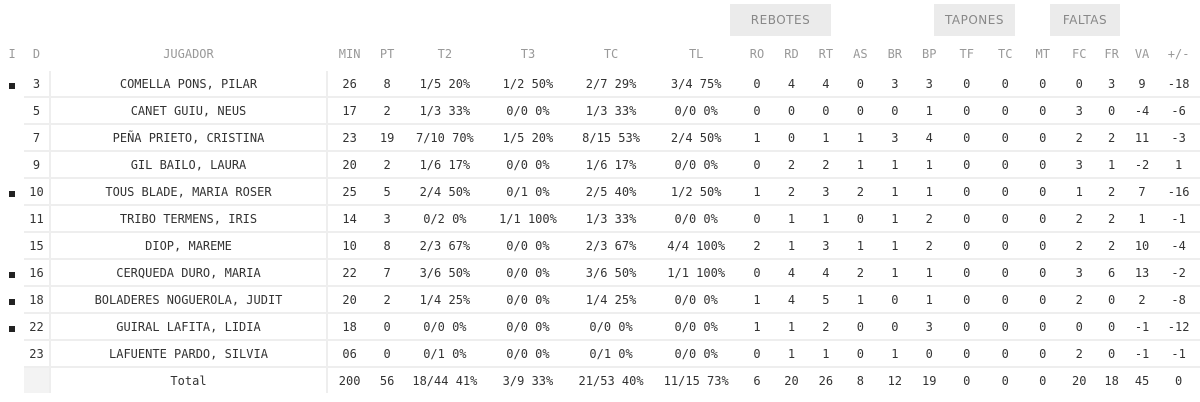 Image resolution: width=1200 pixels, height=402 pixels. What do you see at coordinates (757, 53) in the screenshot?
I see `column-header-ro-9: RO` at bounding box center [757, 53].